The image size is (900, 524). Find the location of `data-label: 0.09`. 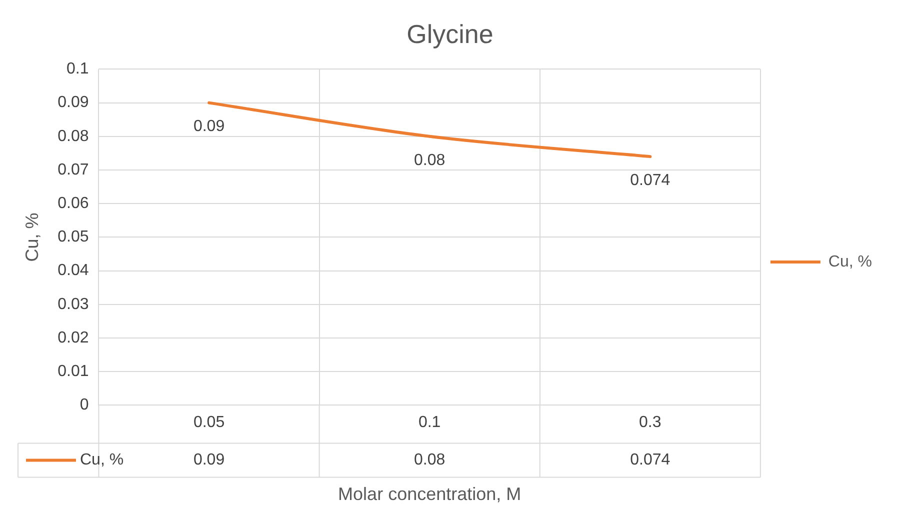

data-label: 0.09 is located at coordinates (209, 460).